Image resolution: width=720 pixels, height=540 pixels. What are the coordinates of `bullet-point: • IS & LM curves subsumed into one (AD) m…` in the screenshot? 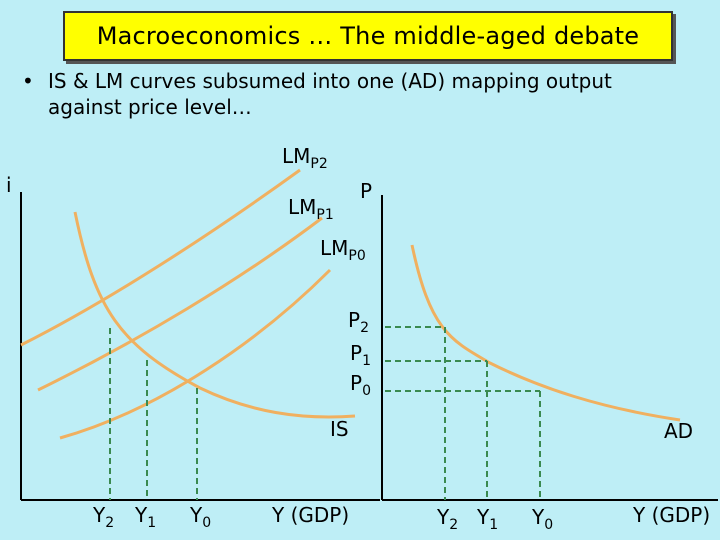 It's located at (367, 94).